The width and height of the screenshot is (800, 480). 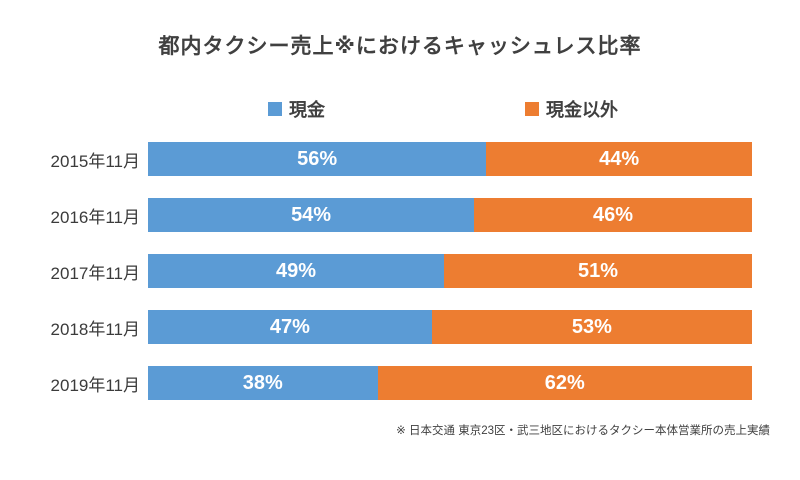 What do you see at coordinates (532, 109) in the screenshot?
I see `legend-swatch-non-cash` at bounding box center [532, 109].